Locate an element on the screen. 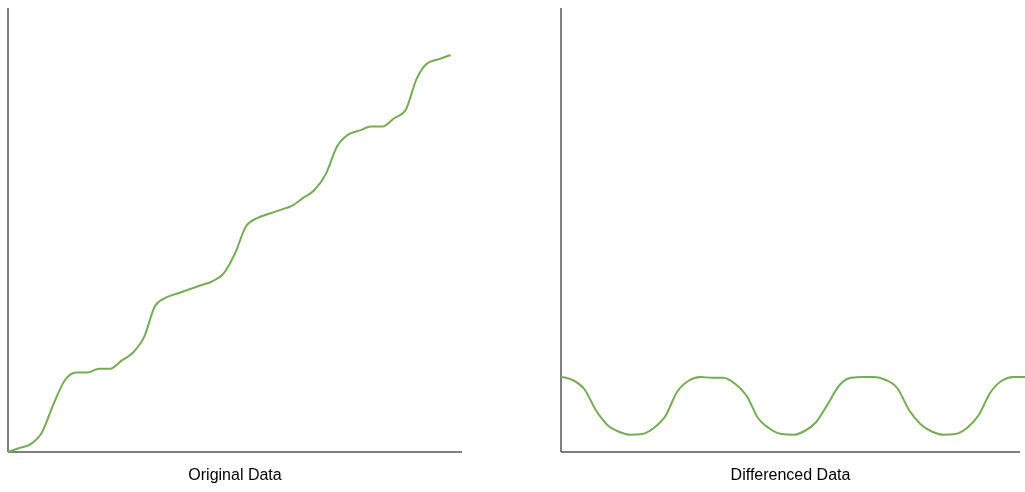 The height and width of the screenshot is (492, 1025). x-axis-title: Differenced Data is located at coordinates (790, 474).